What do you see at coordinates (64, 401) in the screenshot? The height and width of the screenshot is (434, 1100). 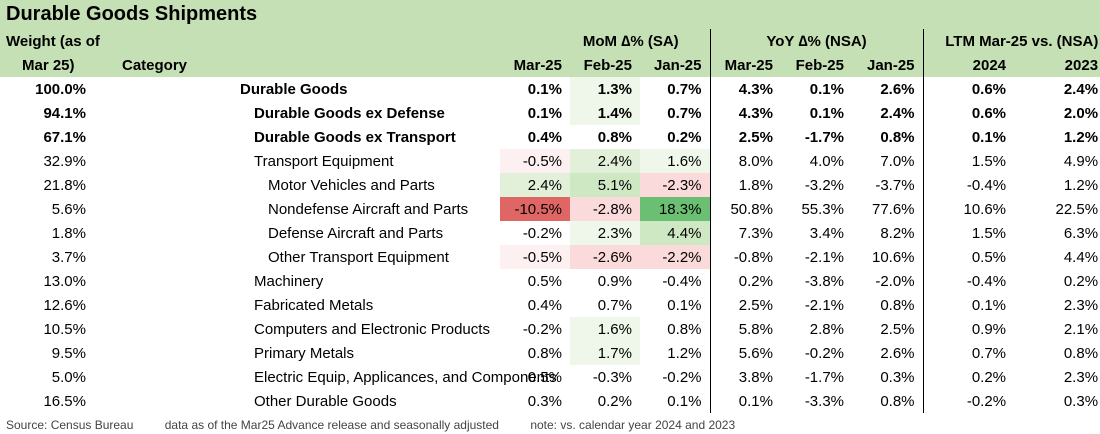 I see `weight-cell: 16.5%` at bounding box center [64, 401].